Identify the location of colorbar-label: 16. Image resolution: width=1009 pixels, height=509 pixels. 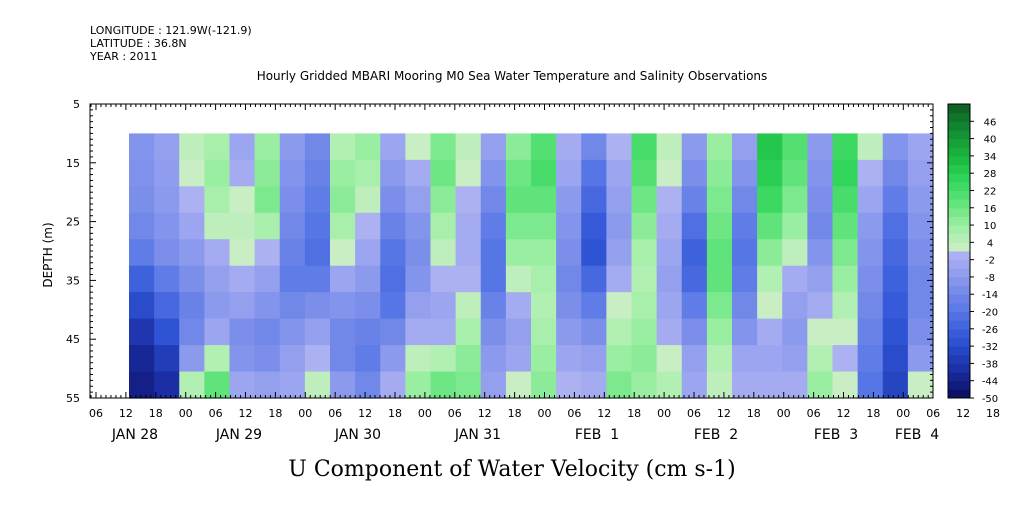
(990, 209).